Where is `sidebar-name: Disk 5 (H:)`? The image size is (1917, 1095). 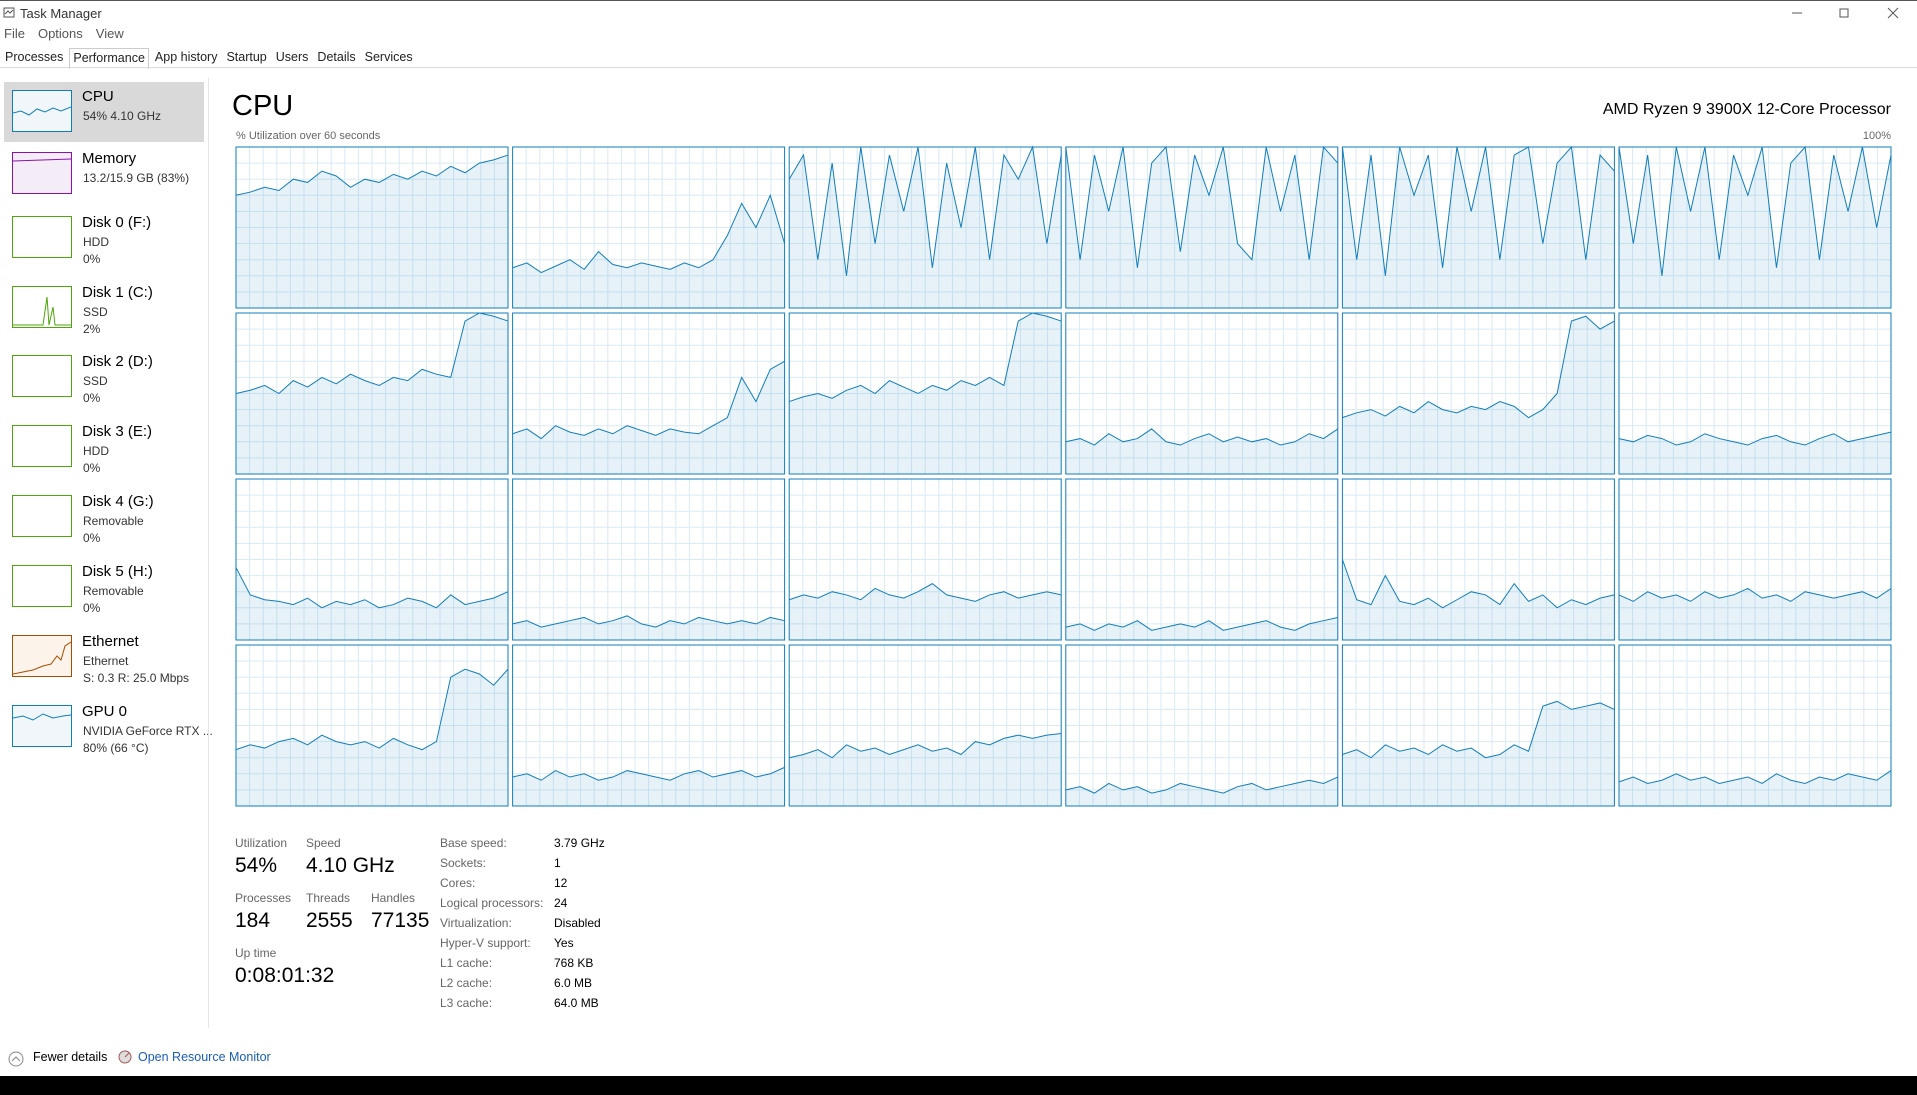
sidebar-name: Disk 5 (H:) is located at coordinates (117, 571).